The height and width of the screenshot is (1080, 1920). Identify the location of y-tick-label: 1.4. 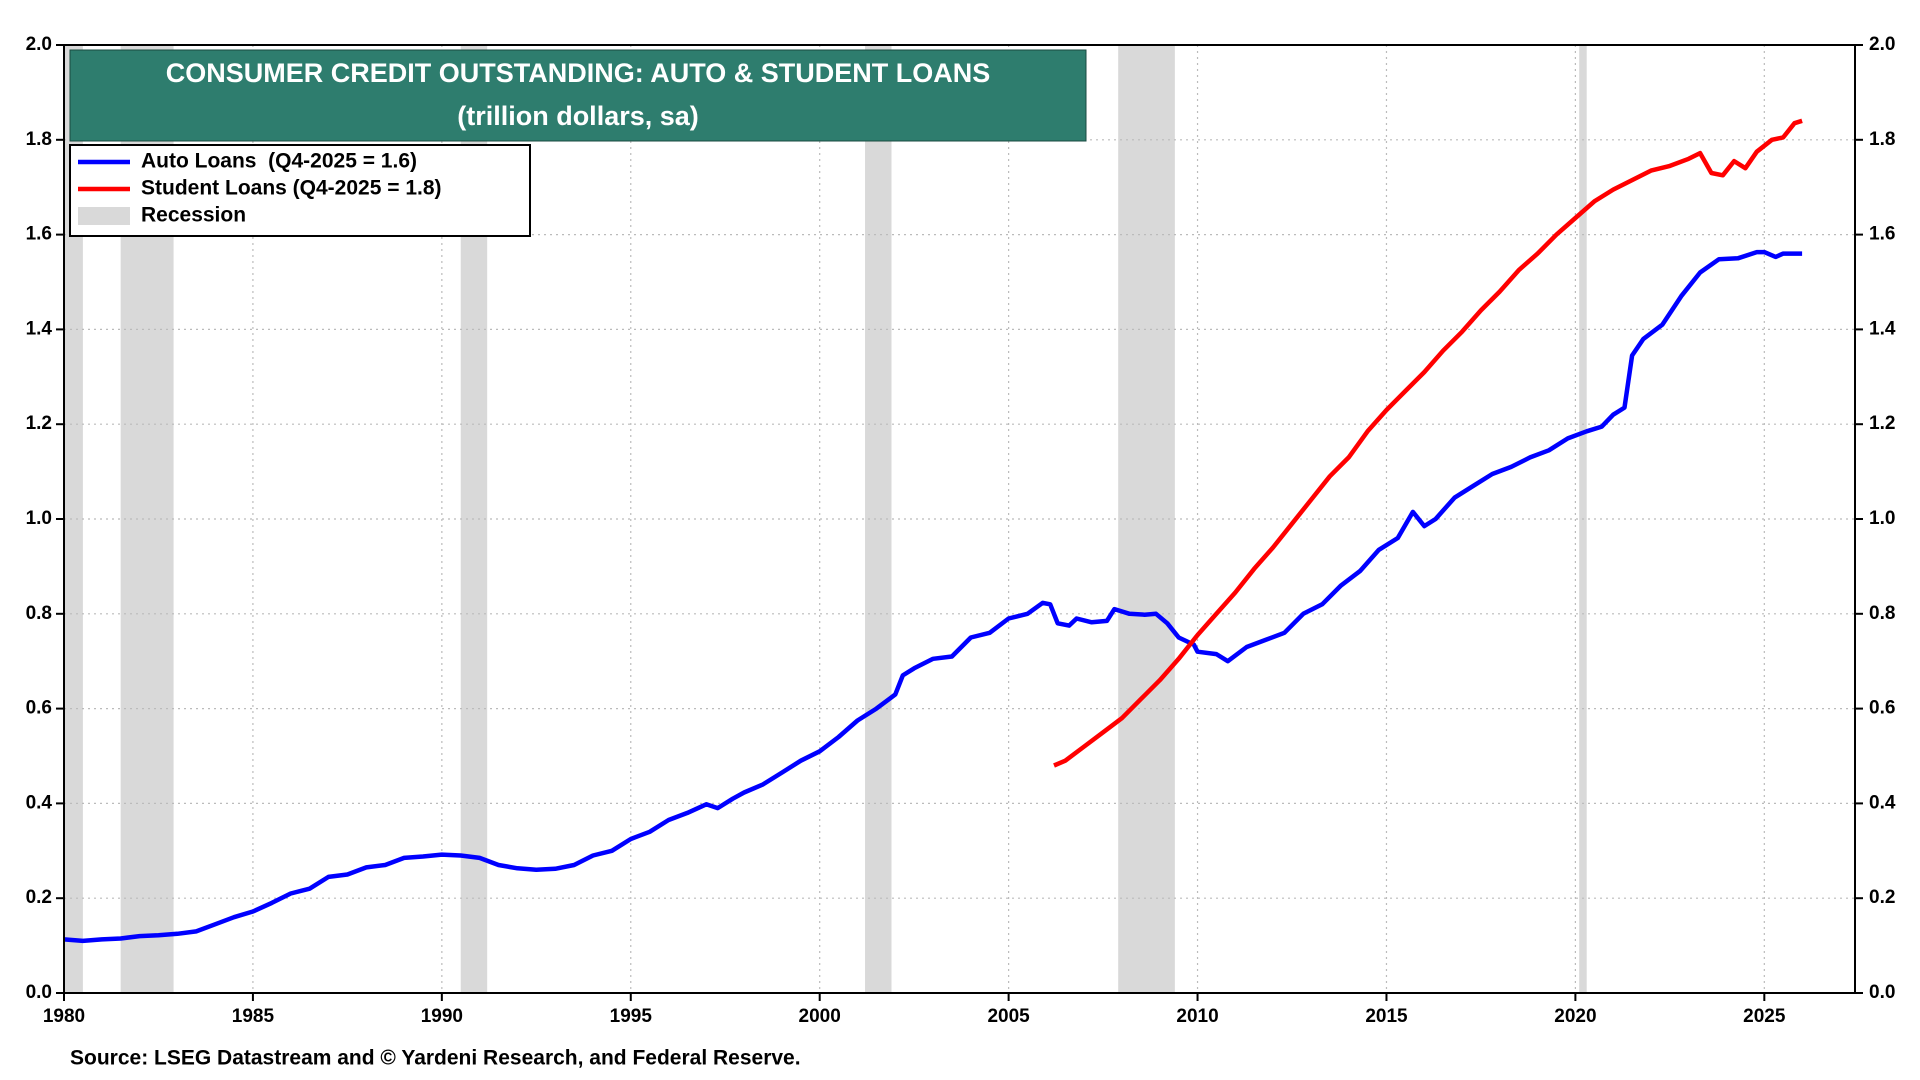
(39, 328).